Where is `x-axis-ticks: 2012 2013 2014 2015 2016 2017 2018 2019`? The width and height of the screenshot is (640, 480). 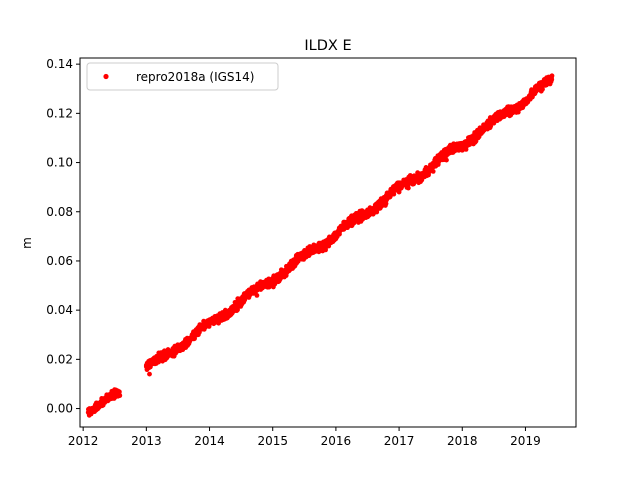 x-axis-ticks: 2012 2013 2014 2015 2016 2017 2018 2019 is located at coordinates (304, 437).